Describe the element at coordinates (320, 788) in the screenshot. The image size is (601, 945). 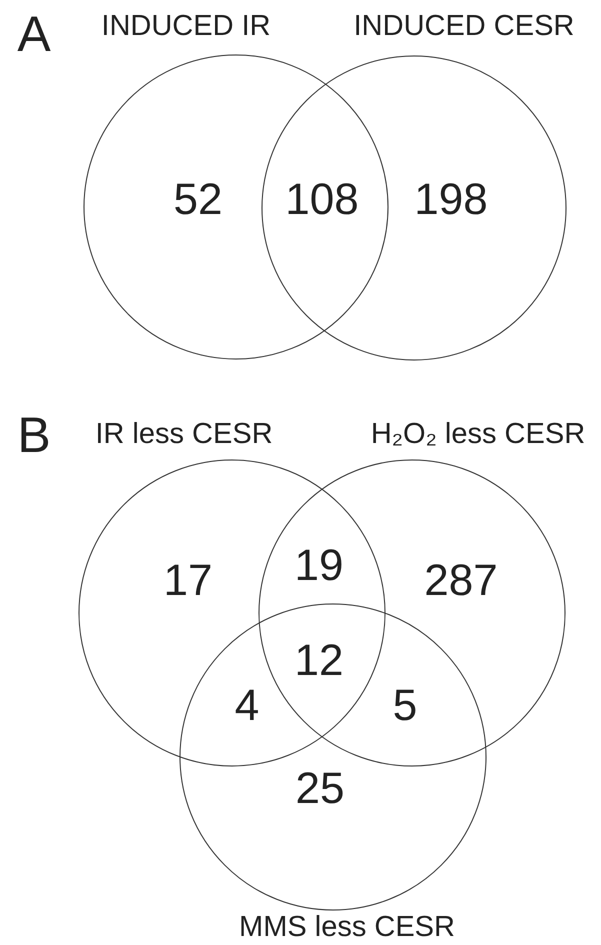
I see `data-label: 25` at that location.